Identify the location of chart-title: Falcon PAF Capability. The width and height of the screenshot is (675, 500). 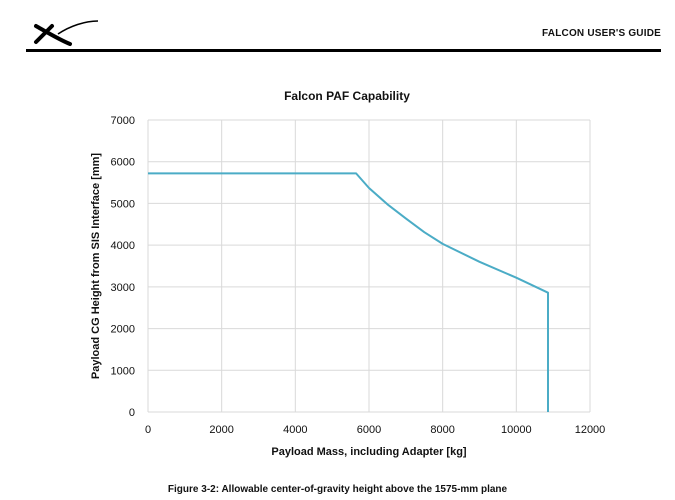
(347, 96).